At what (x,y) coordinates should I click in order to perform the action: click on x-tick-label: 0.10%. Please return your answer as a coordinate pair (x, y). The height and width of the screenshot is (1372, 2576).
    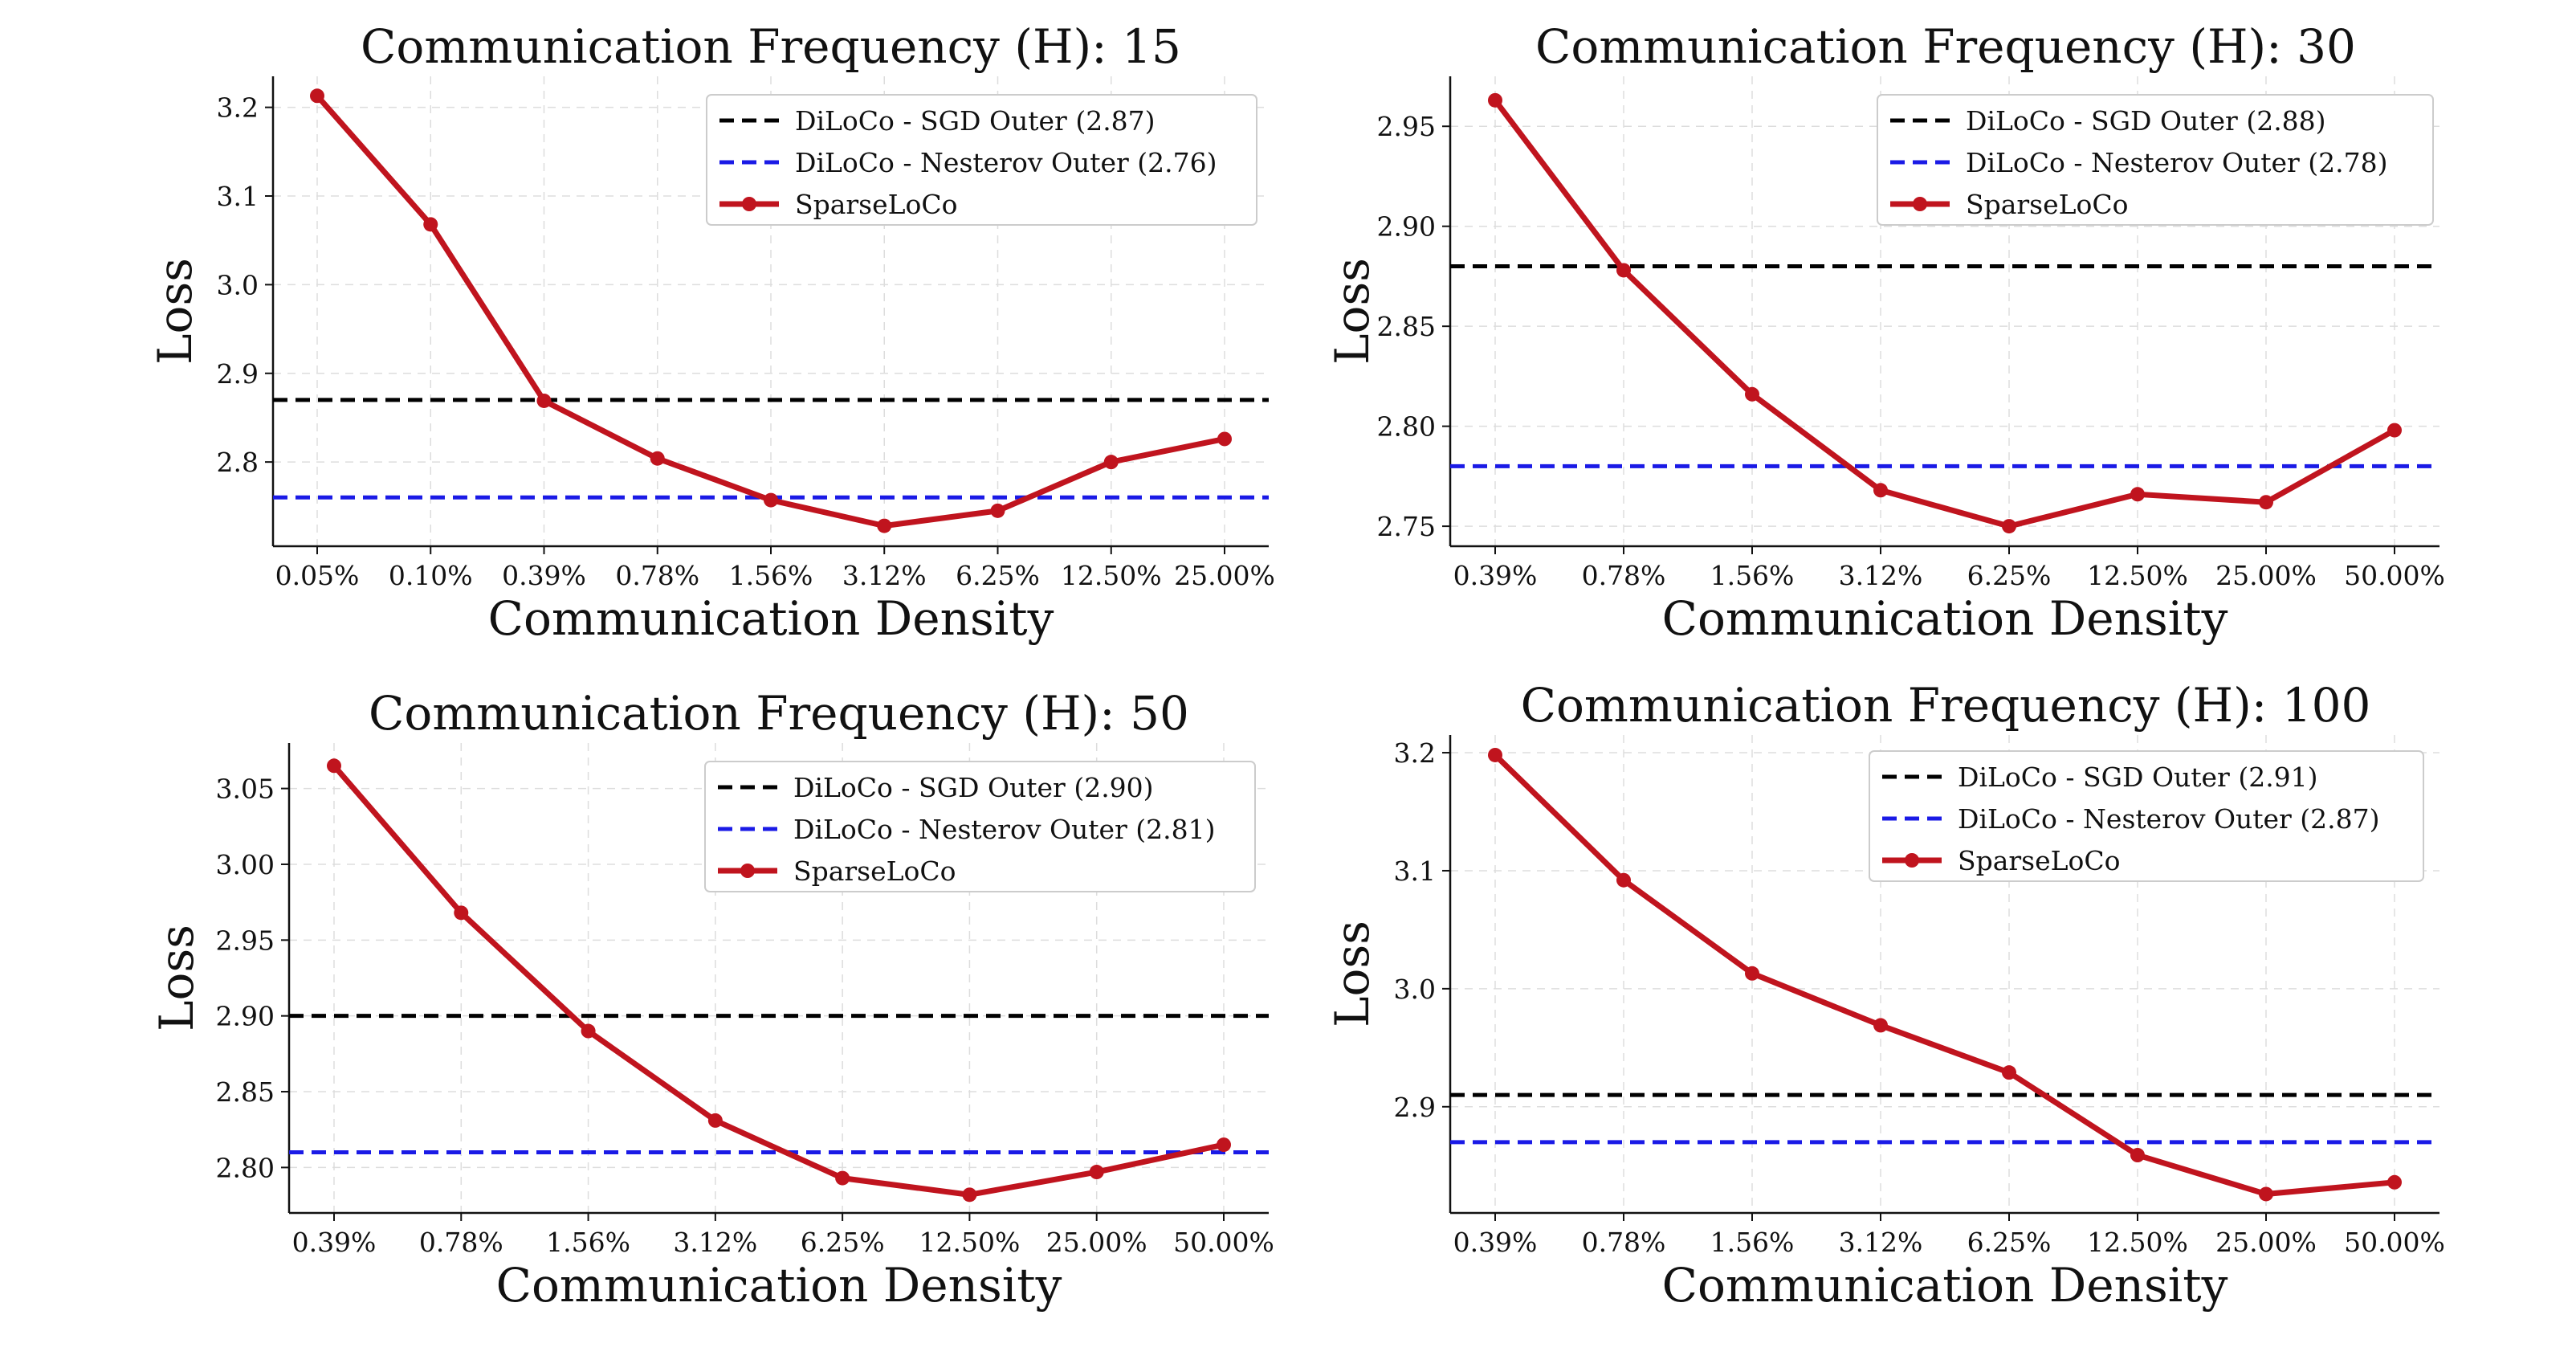
    Looking at the image, I should click on (431, 575).